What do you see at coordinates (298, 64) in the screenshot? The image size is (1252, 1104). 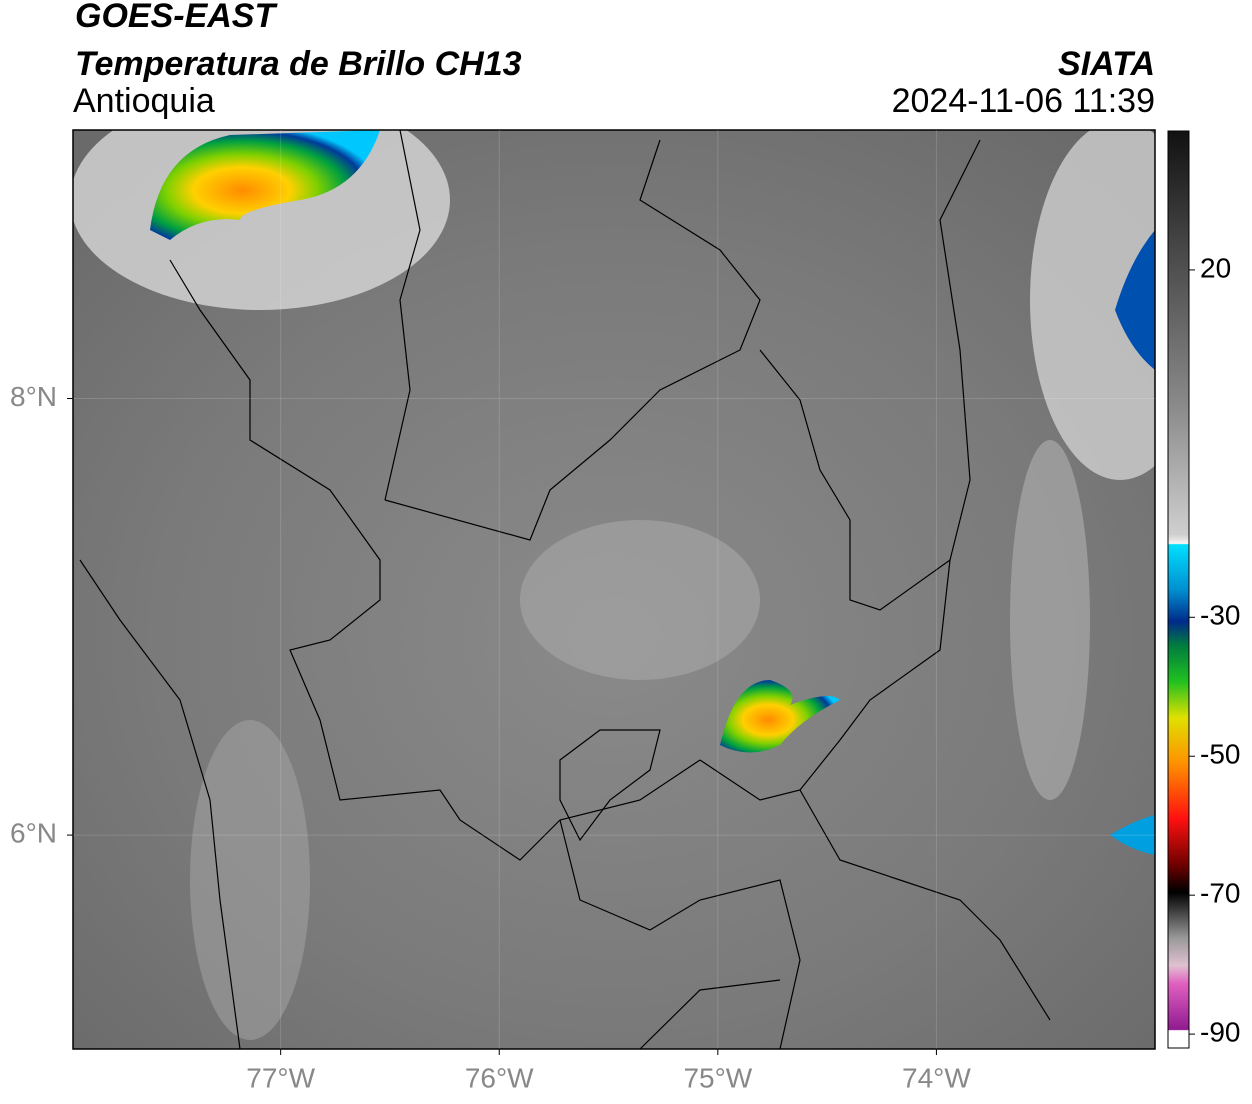 I see `title: Temperatura de Brillo CH13` at bounding box center [298, 64].